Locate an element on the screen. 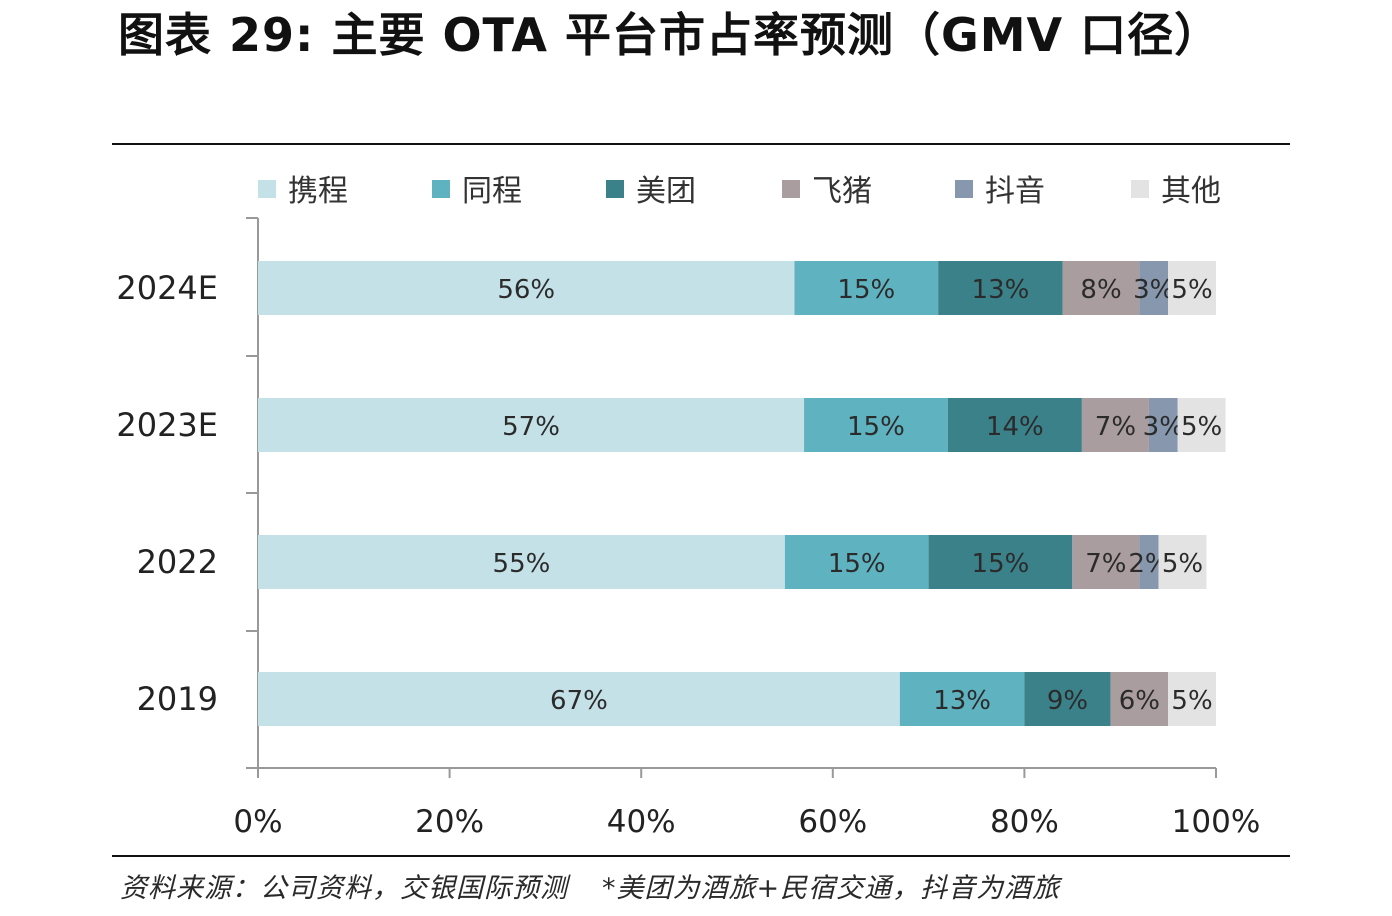 The image size is (1392, 916). bar-2022-s3 is located at coordinates (1000, 562).